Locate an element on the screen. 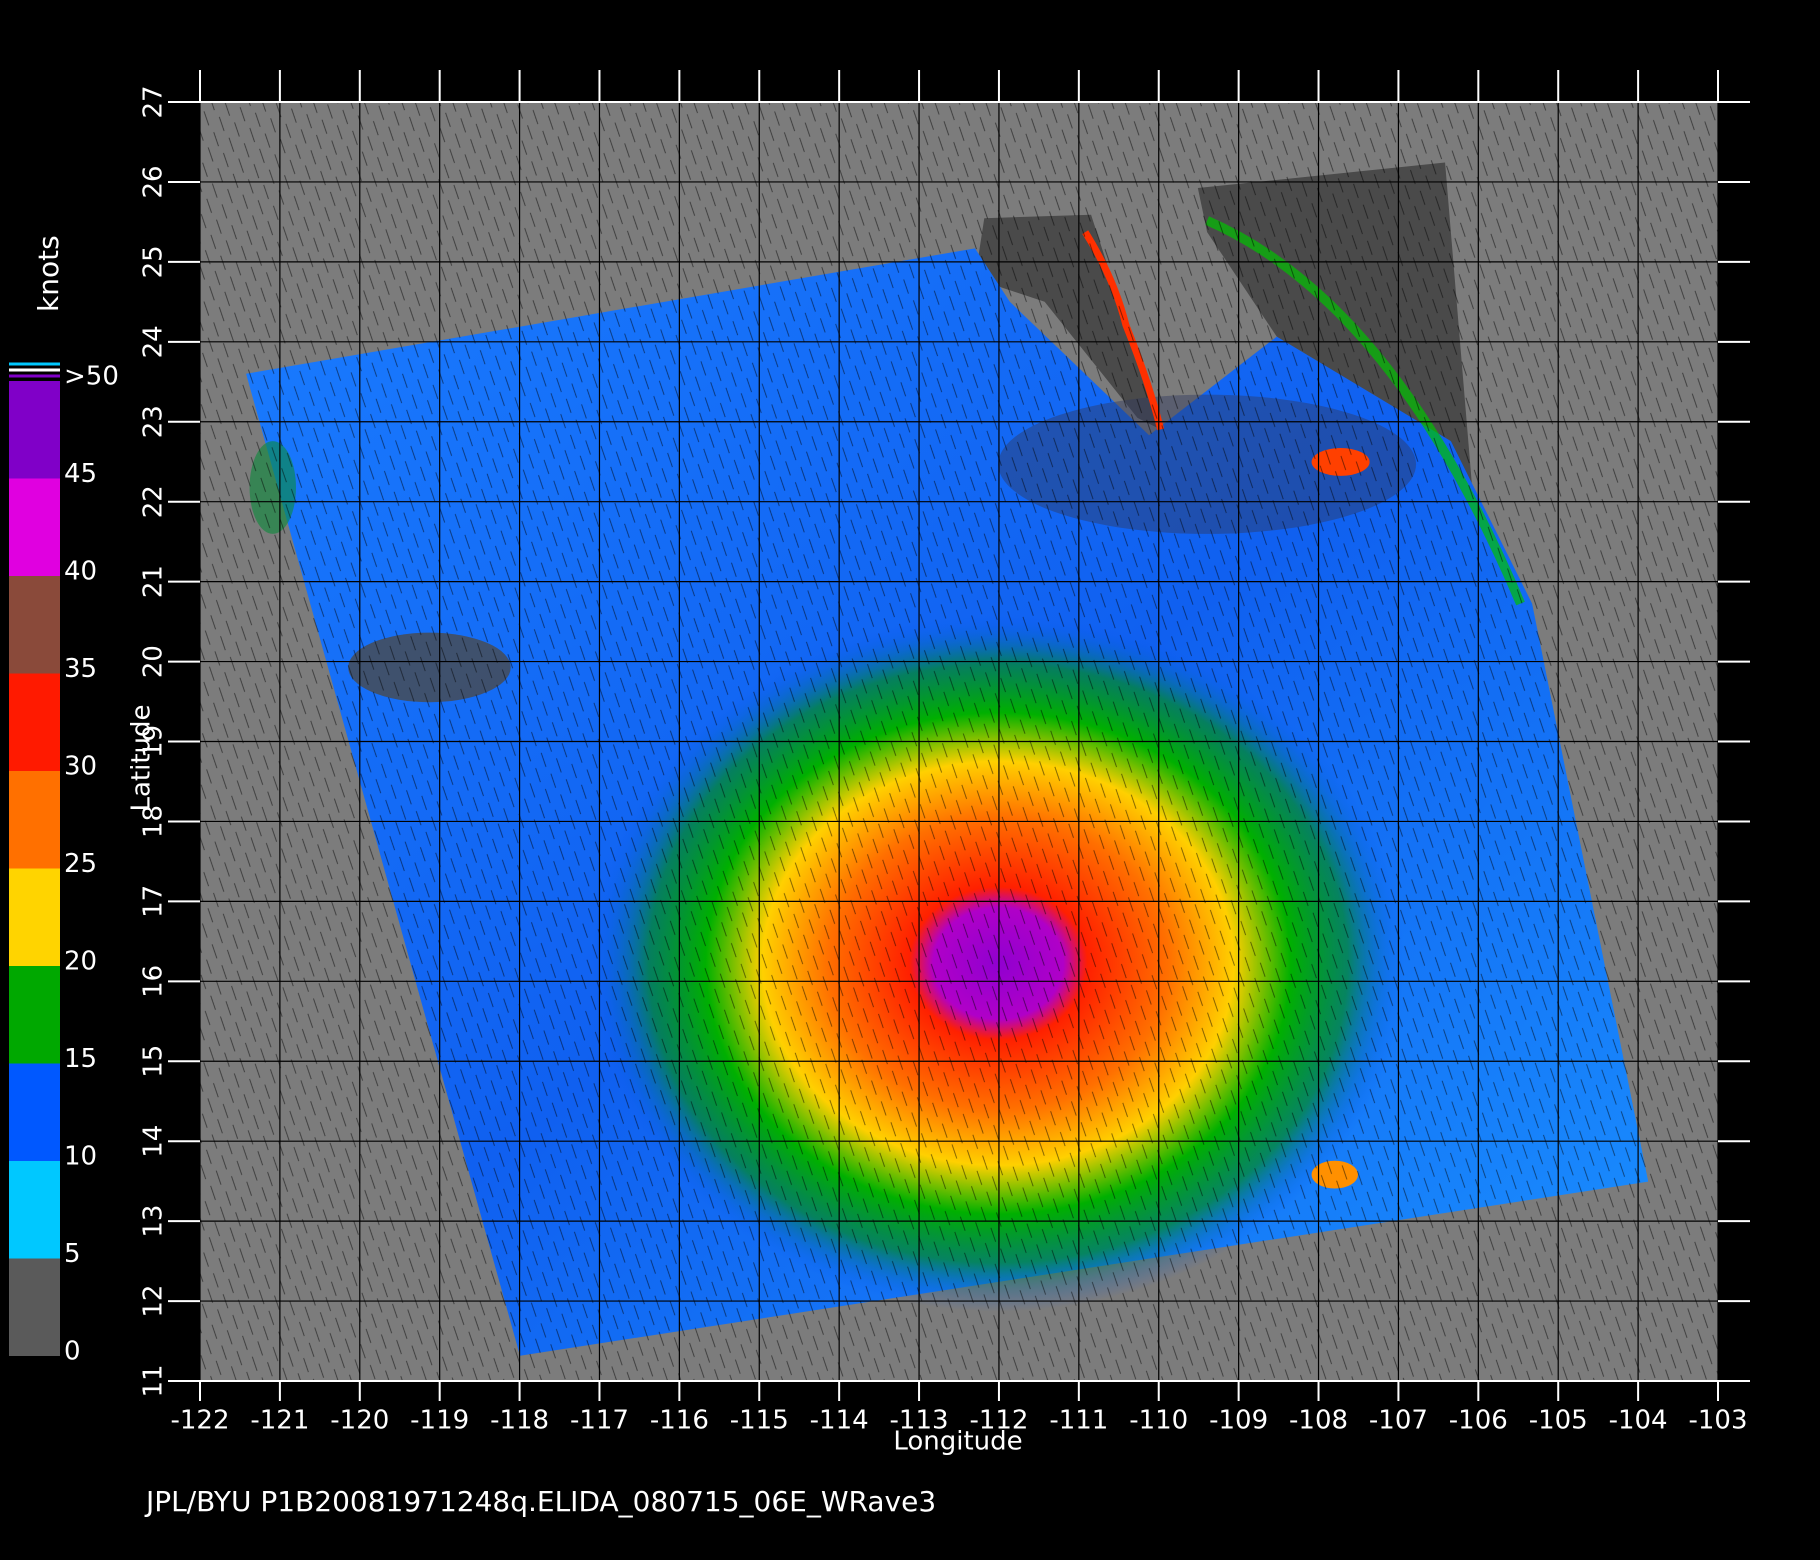  colorbar-tick-label: 10 is located at coordinates (80, 1157).